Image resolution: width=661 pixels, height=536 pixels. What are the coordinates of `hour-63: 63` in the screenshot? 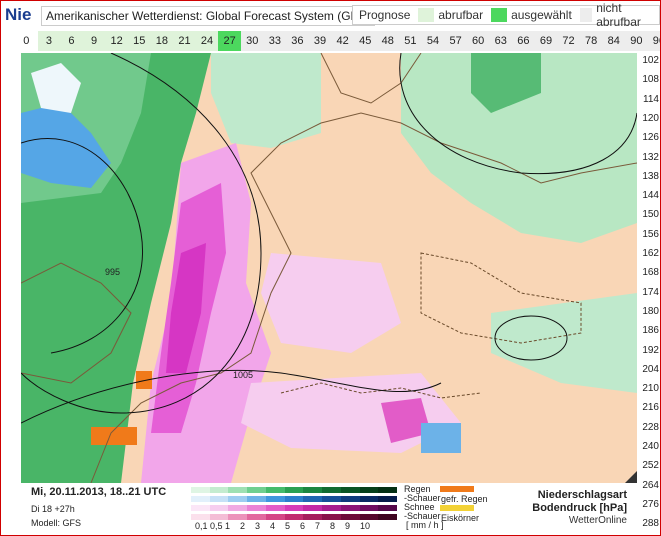 It's located at (501, 41).